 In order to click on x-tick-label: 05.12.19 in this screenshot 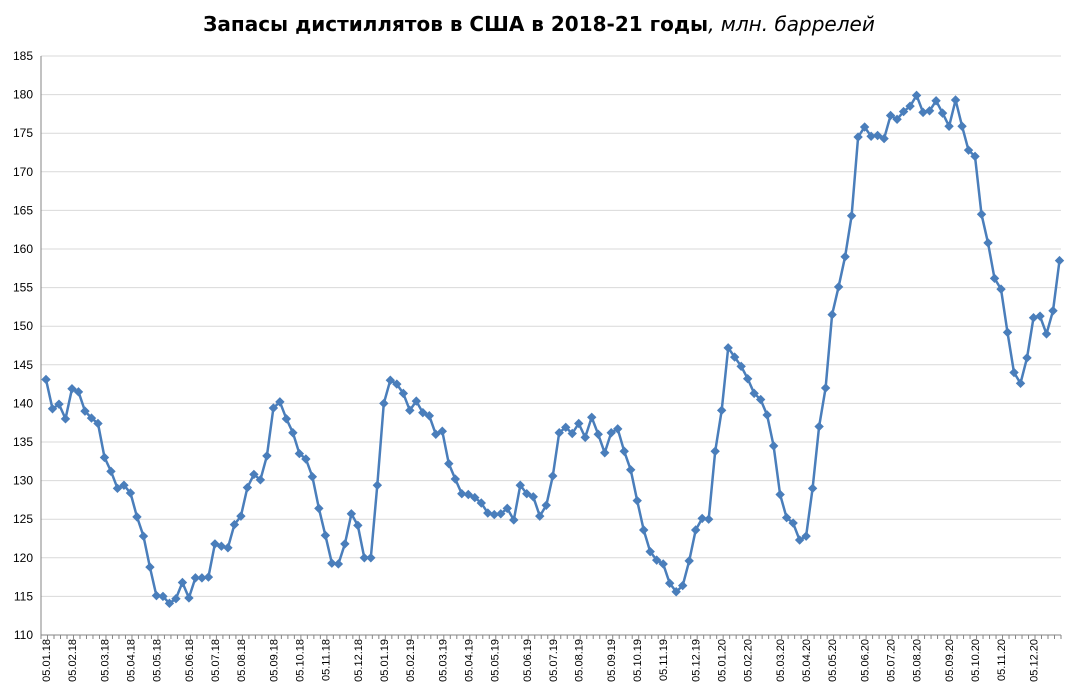, I will do `click(697, 660)`.